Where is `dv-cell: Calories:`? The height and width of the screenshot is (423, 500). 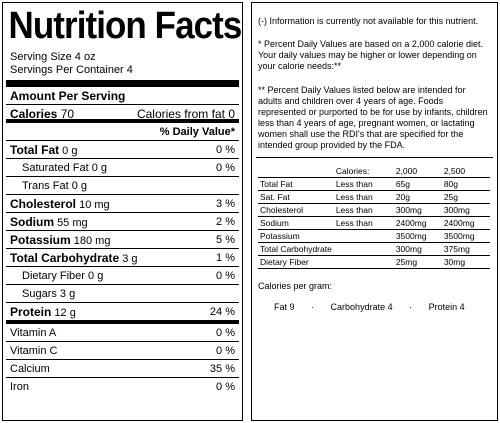
dv-cell: Calories: is located at coordinates (363, 171).